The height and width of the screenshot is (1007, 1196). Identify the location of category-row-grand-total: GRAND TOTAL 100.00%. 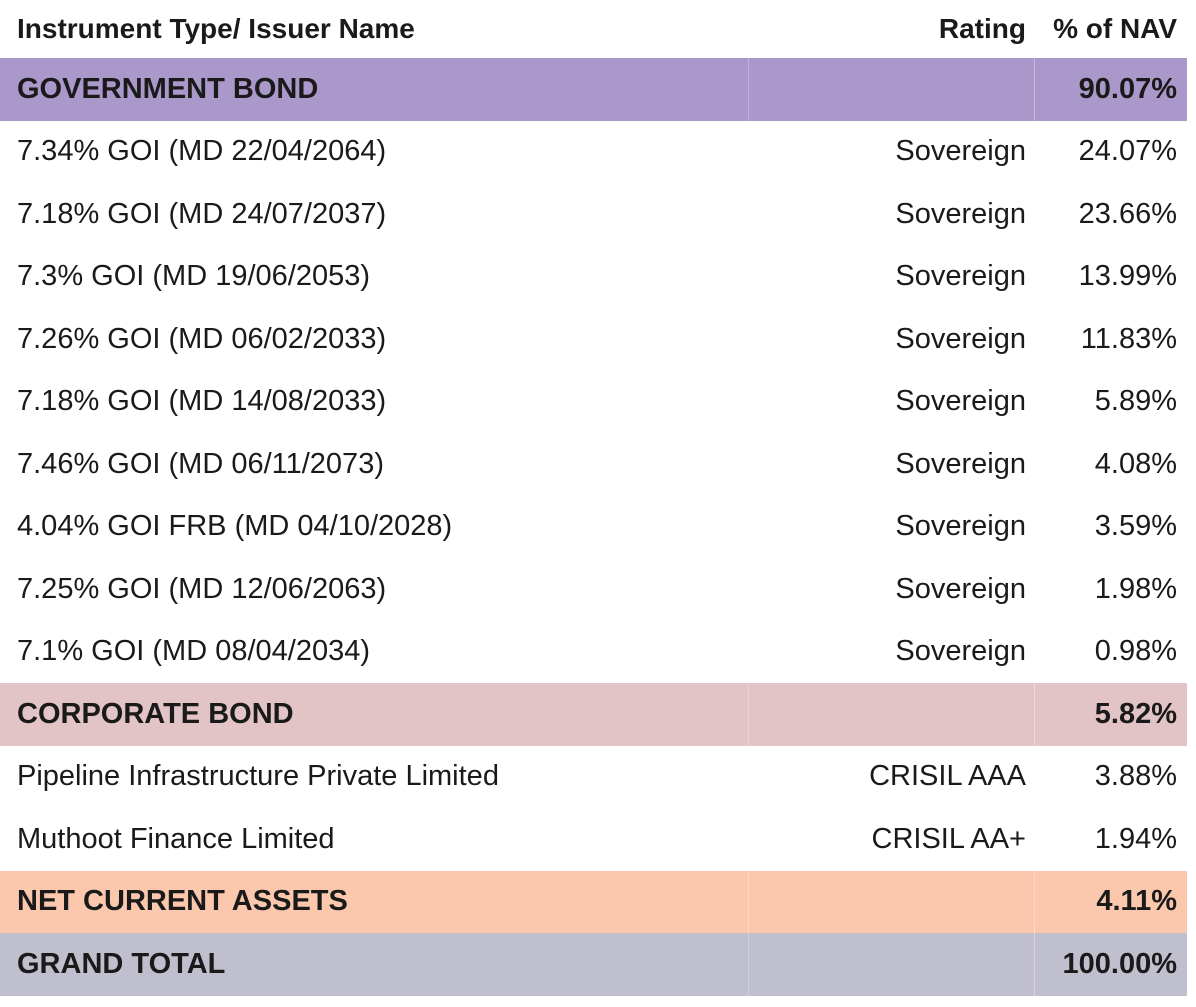
(598, 964).